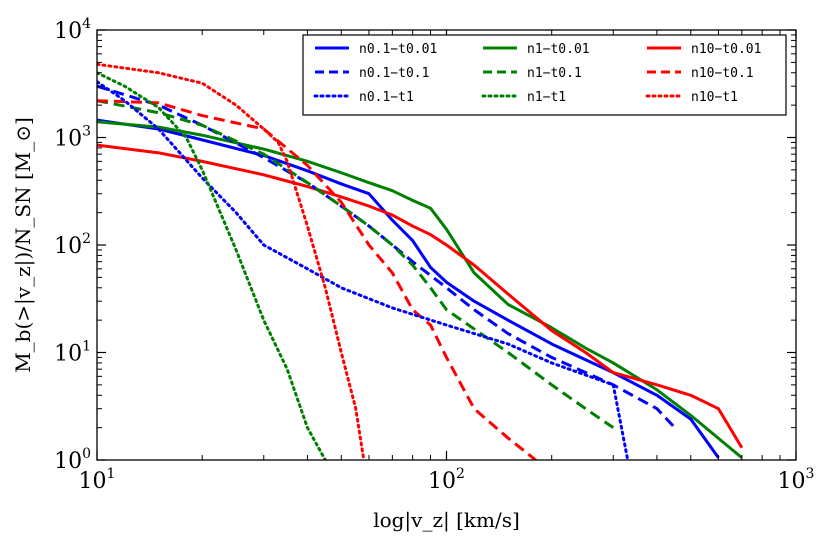 The image size is (830, 538). Describe the element at coordinates (554, 73) in the screenshot. I see `legend-label-n1−t0.1: n1−t0.1` at that location.